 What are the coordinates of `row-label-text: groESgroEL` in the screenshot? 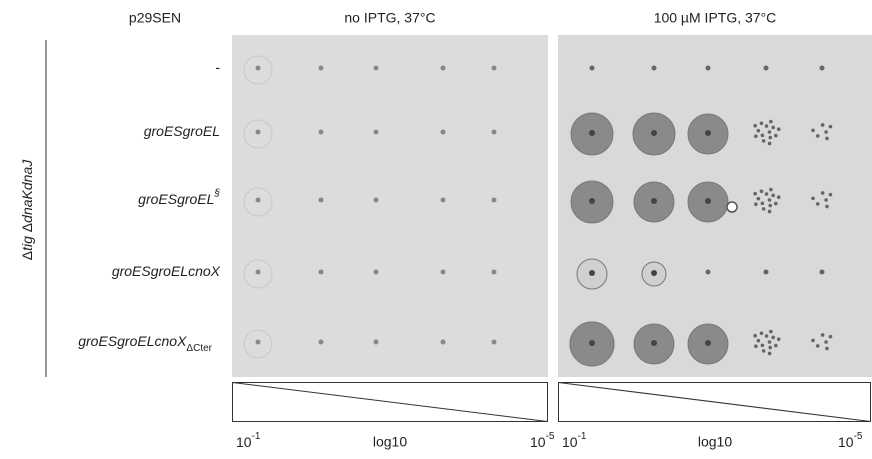 It's located at (182, 131).